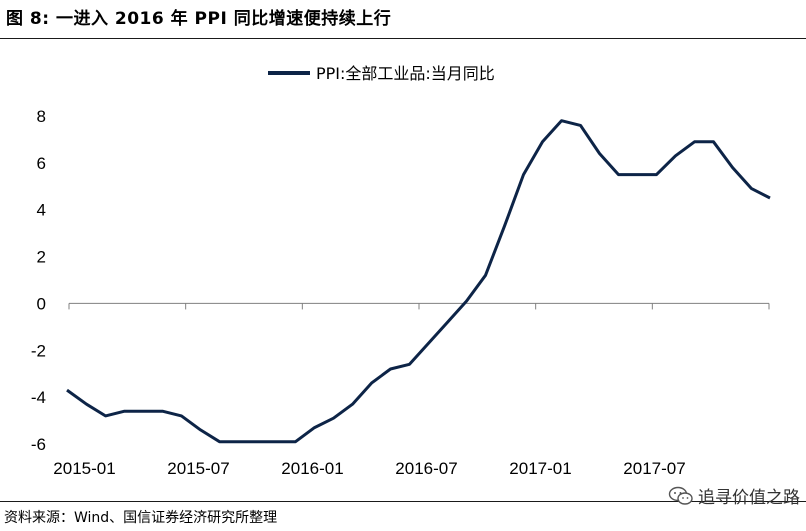  Describe the element at coordinates (654, 468) in the screenshot. I see `x-tick-label: 2017-07` at that location.